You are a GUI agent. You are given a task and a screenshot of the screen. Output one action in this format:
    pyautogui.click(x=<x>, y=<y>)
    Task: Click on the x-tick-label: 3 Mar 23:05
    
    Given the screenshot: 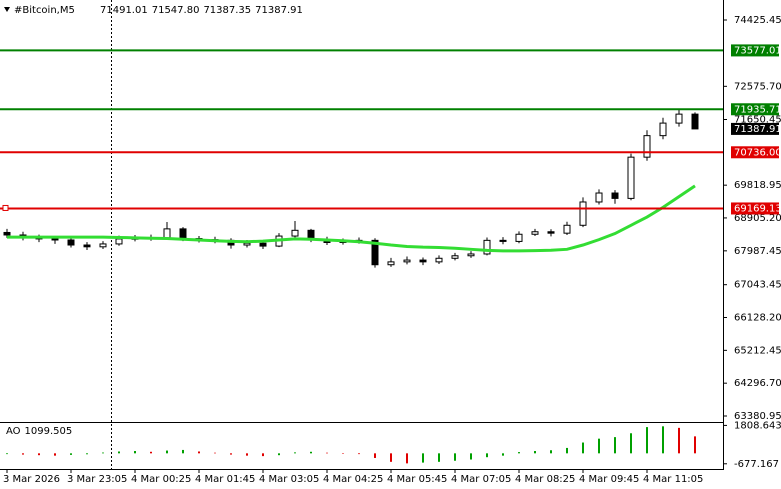 What is the action you would take?
    pyautogui.click(x=97, y=479)
    